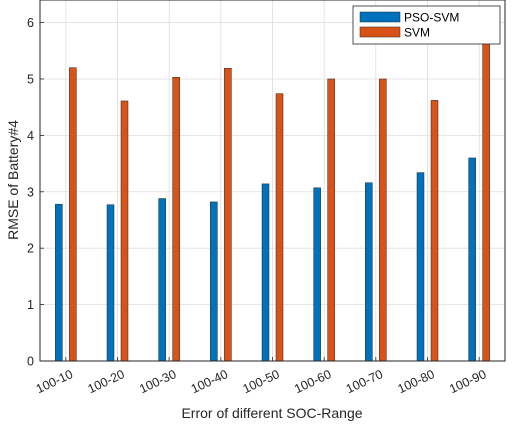 Image resolution: width=512 pixels, height=426 pixels. Describe the element at coordinates (271, 413) in the screenshot. I see `x-axis-label: Error of different SOC-Range` at that location.